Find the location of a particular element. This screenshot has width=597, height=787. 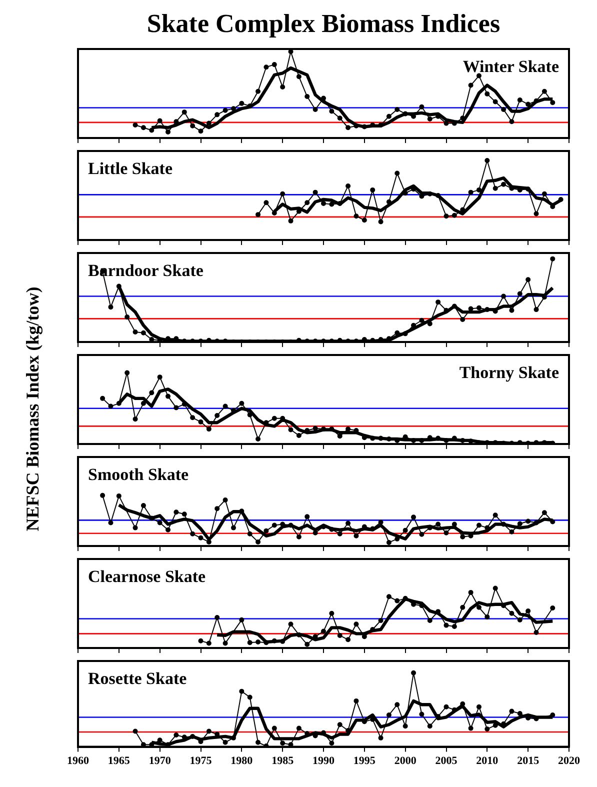

x-tick-label: 2010 is located at coordinates (487, 761).